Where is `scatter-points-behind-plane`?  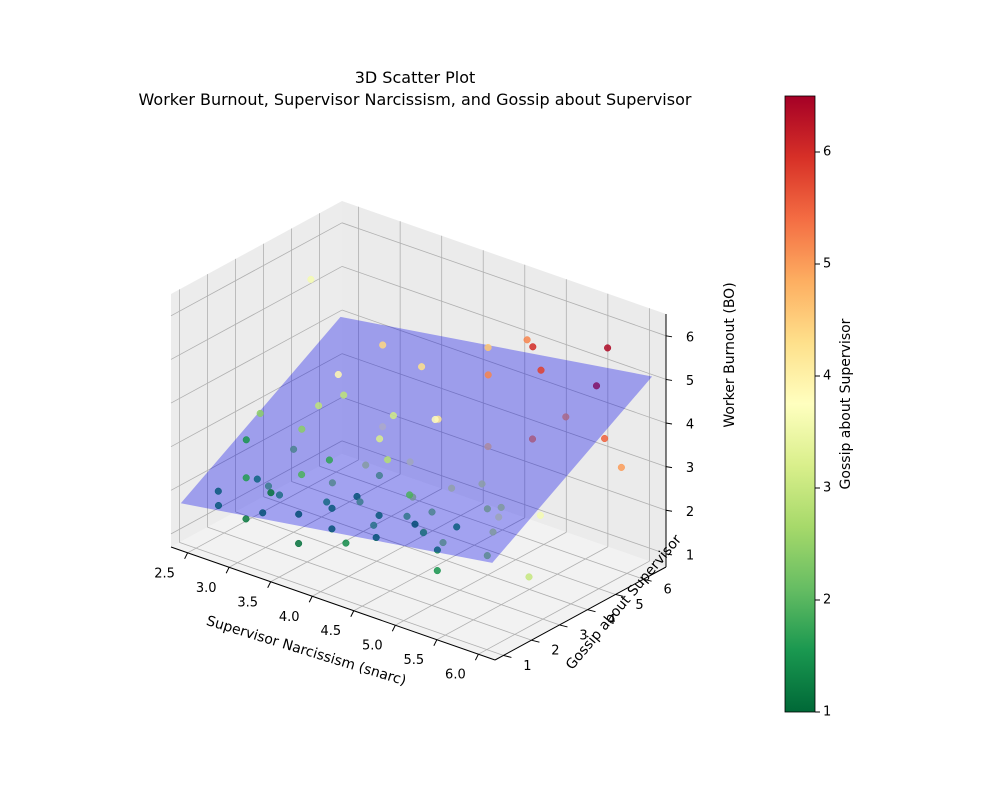 scatter-points-behind-plane is located at coordinates (419, 481).